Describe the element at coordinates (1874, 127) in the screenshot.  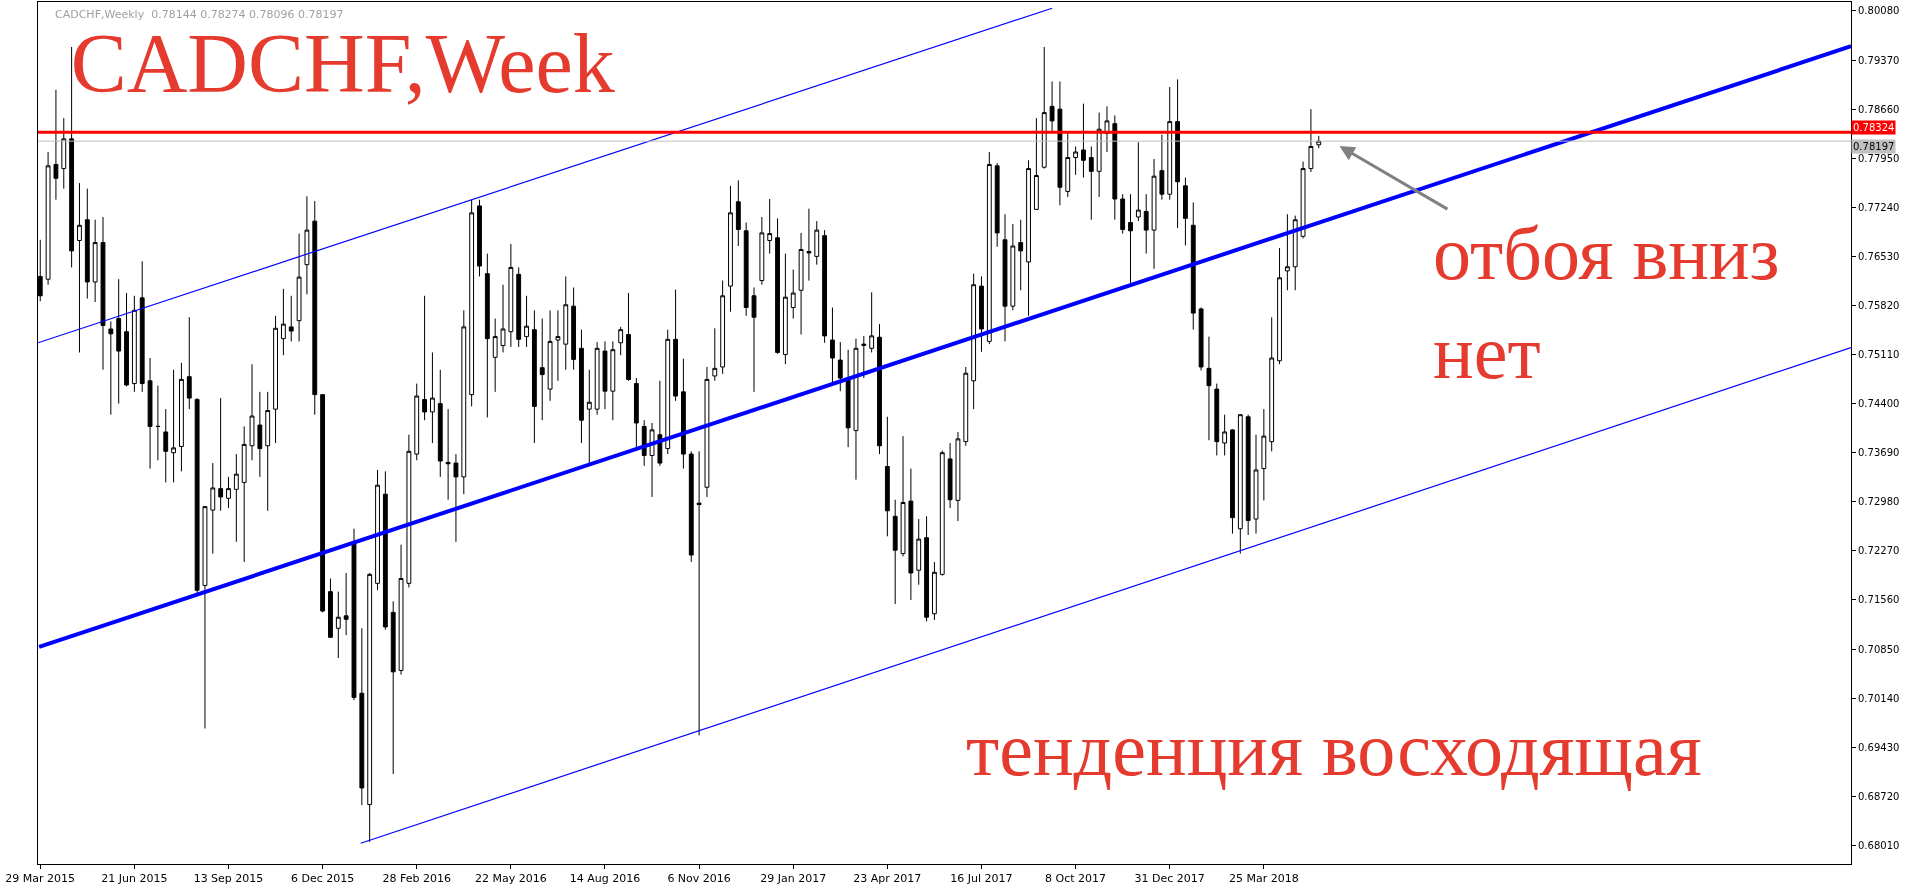
I see `ref-line-label: 0.78324` at that location.